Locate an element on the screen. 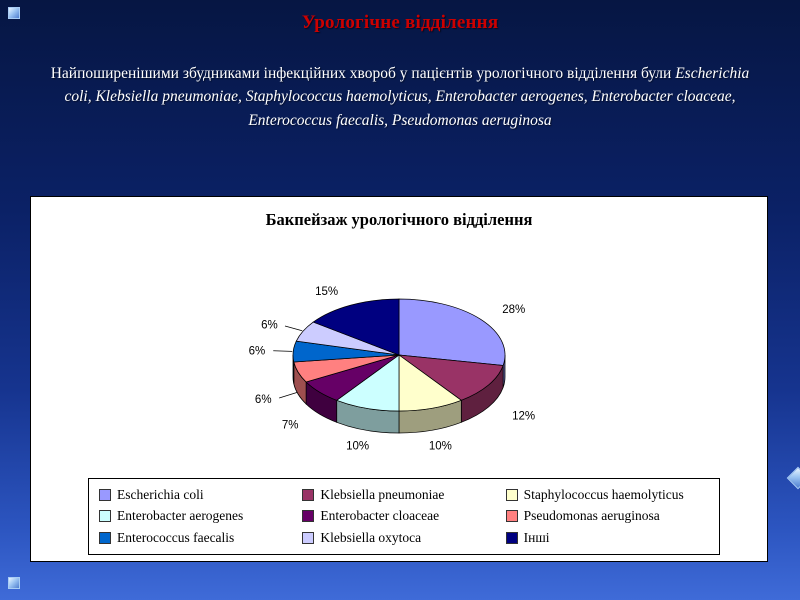 The width and height of the screenshot is (800, 600). legend-item: Escherichia coli is located at coordinates (200, 495).